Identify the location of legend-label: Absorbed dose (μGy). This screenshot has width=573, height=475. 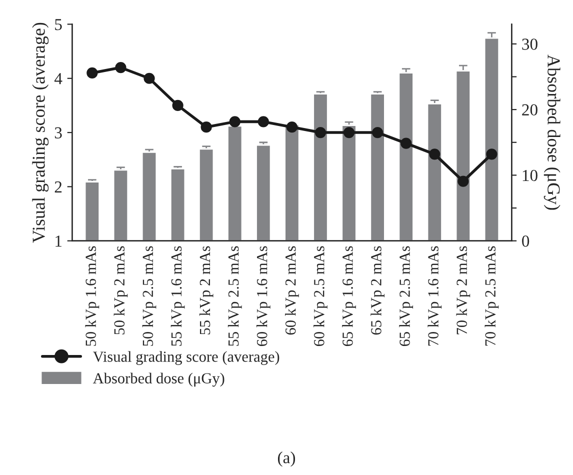
(158, 379).